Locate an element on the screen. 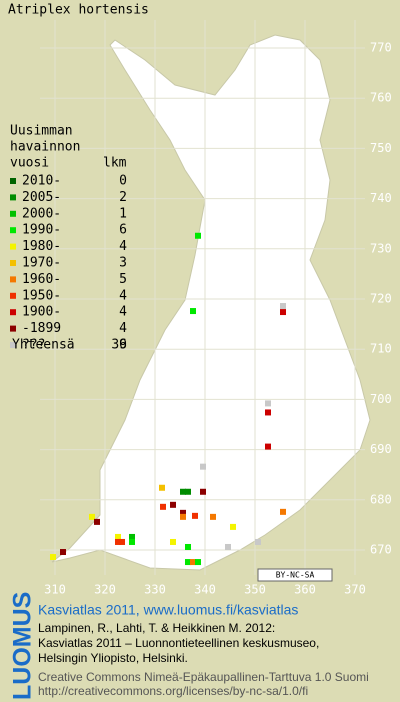 Image resolution: width=400 pixels, height=702 pixels. legend-heading: Uusimman is located at coordinates (41, 131).